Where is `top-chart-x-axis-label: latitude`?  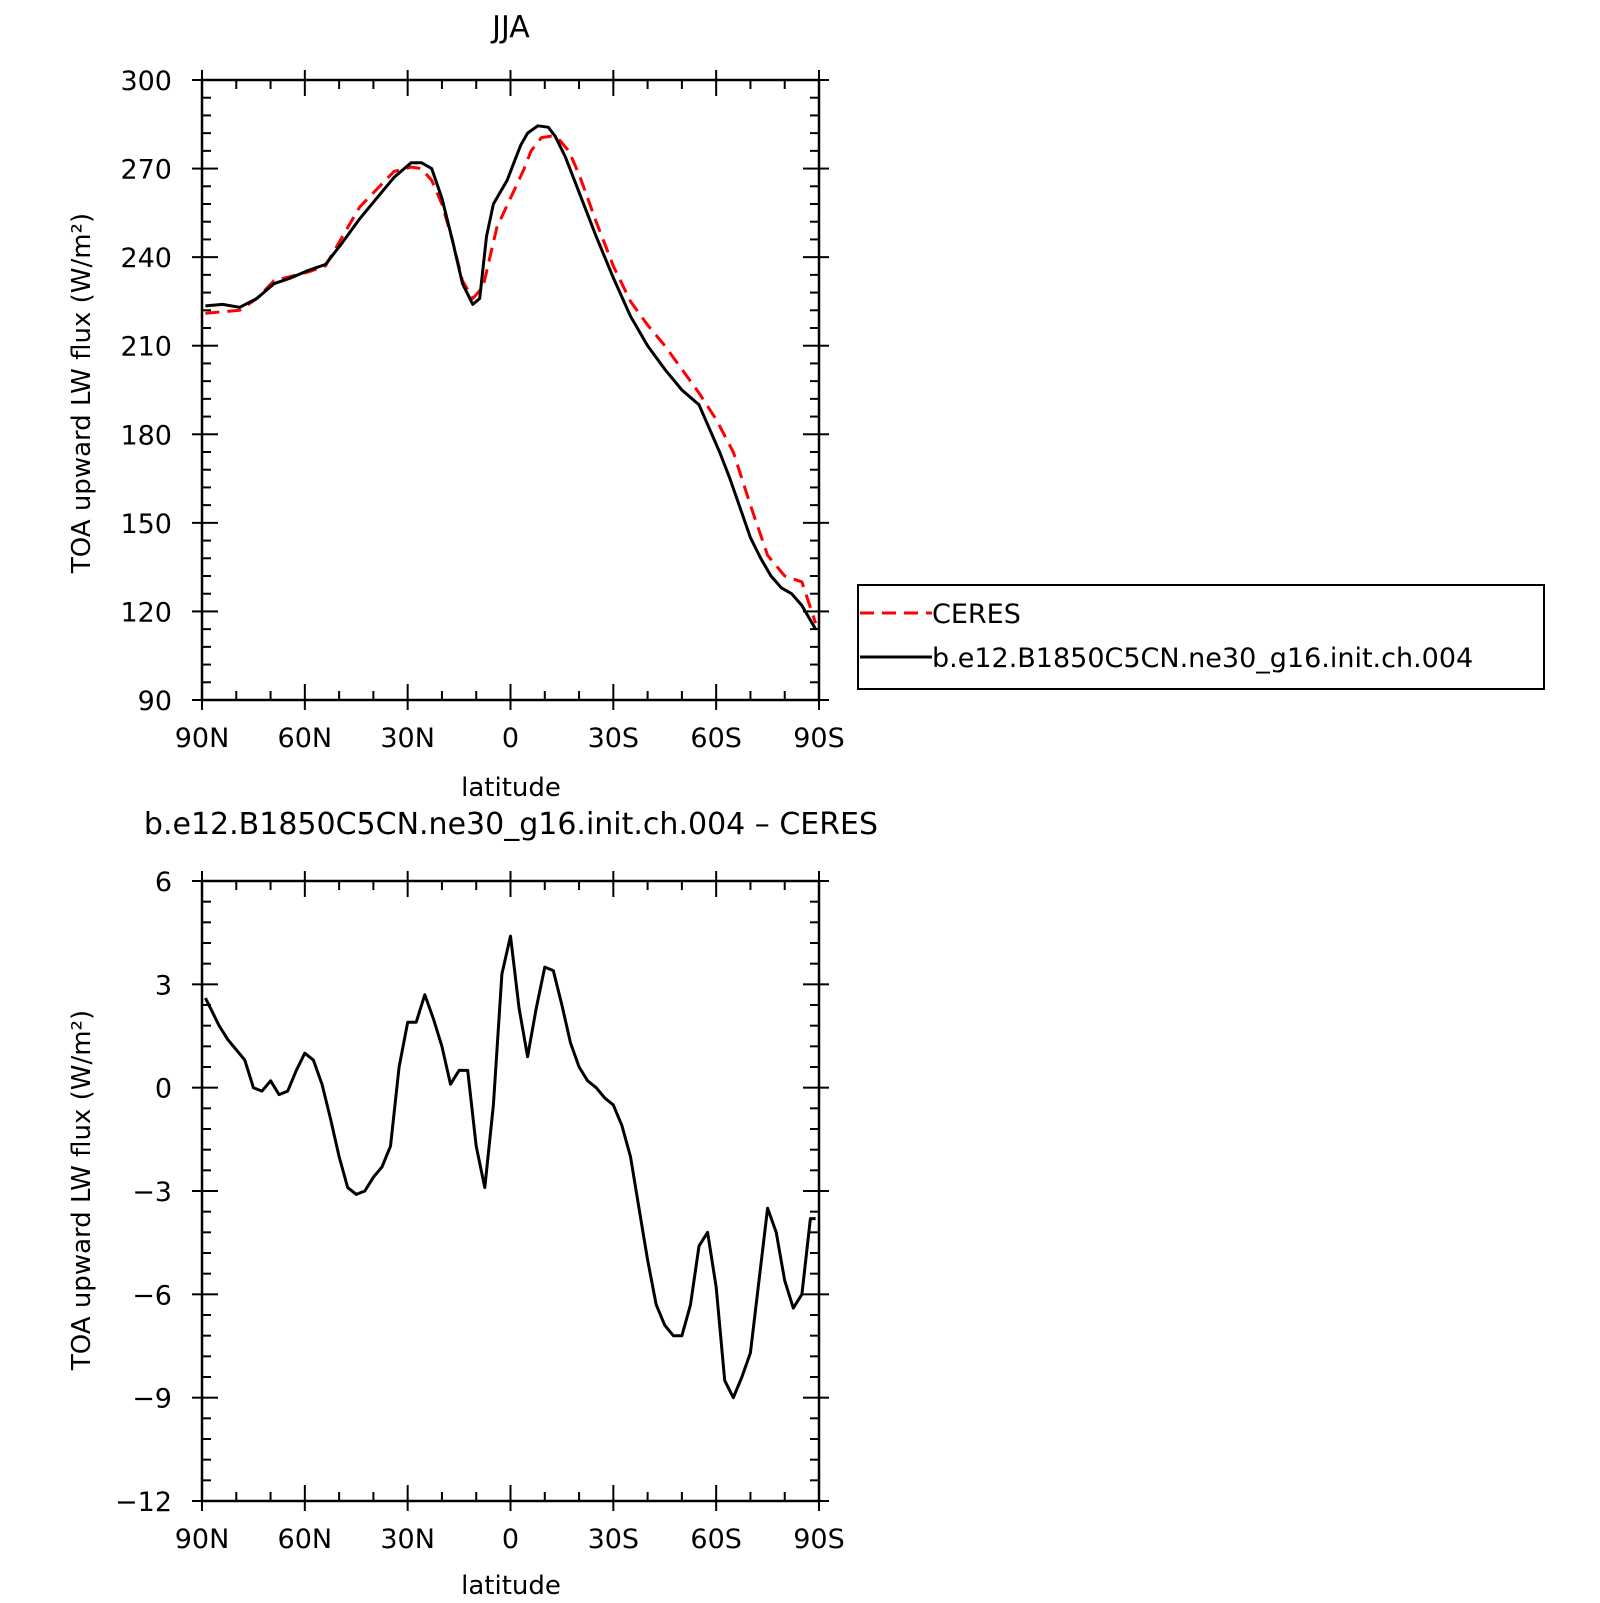 top-chart-x-axis-label: latitude is located at coordinates (511, 788).